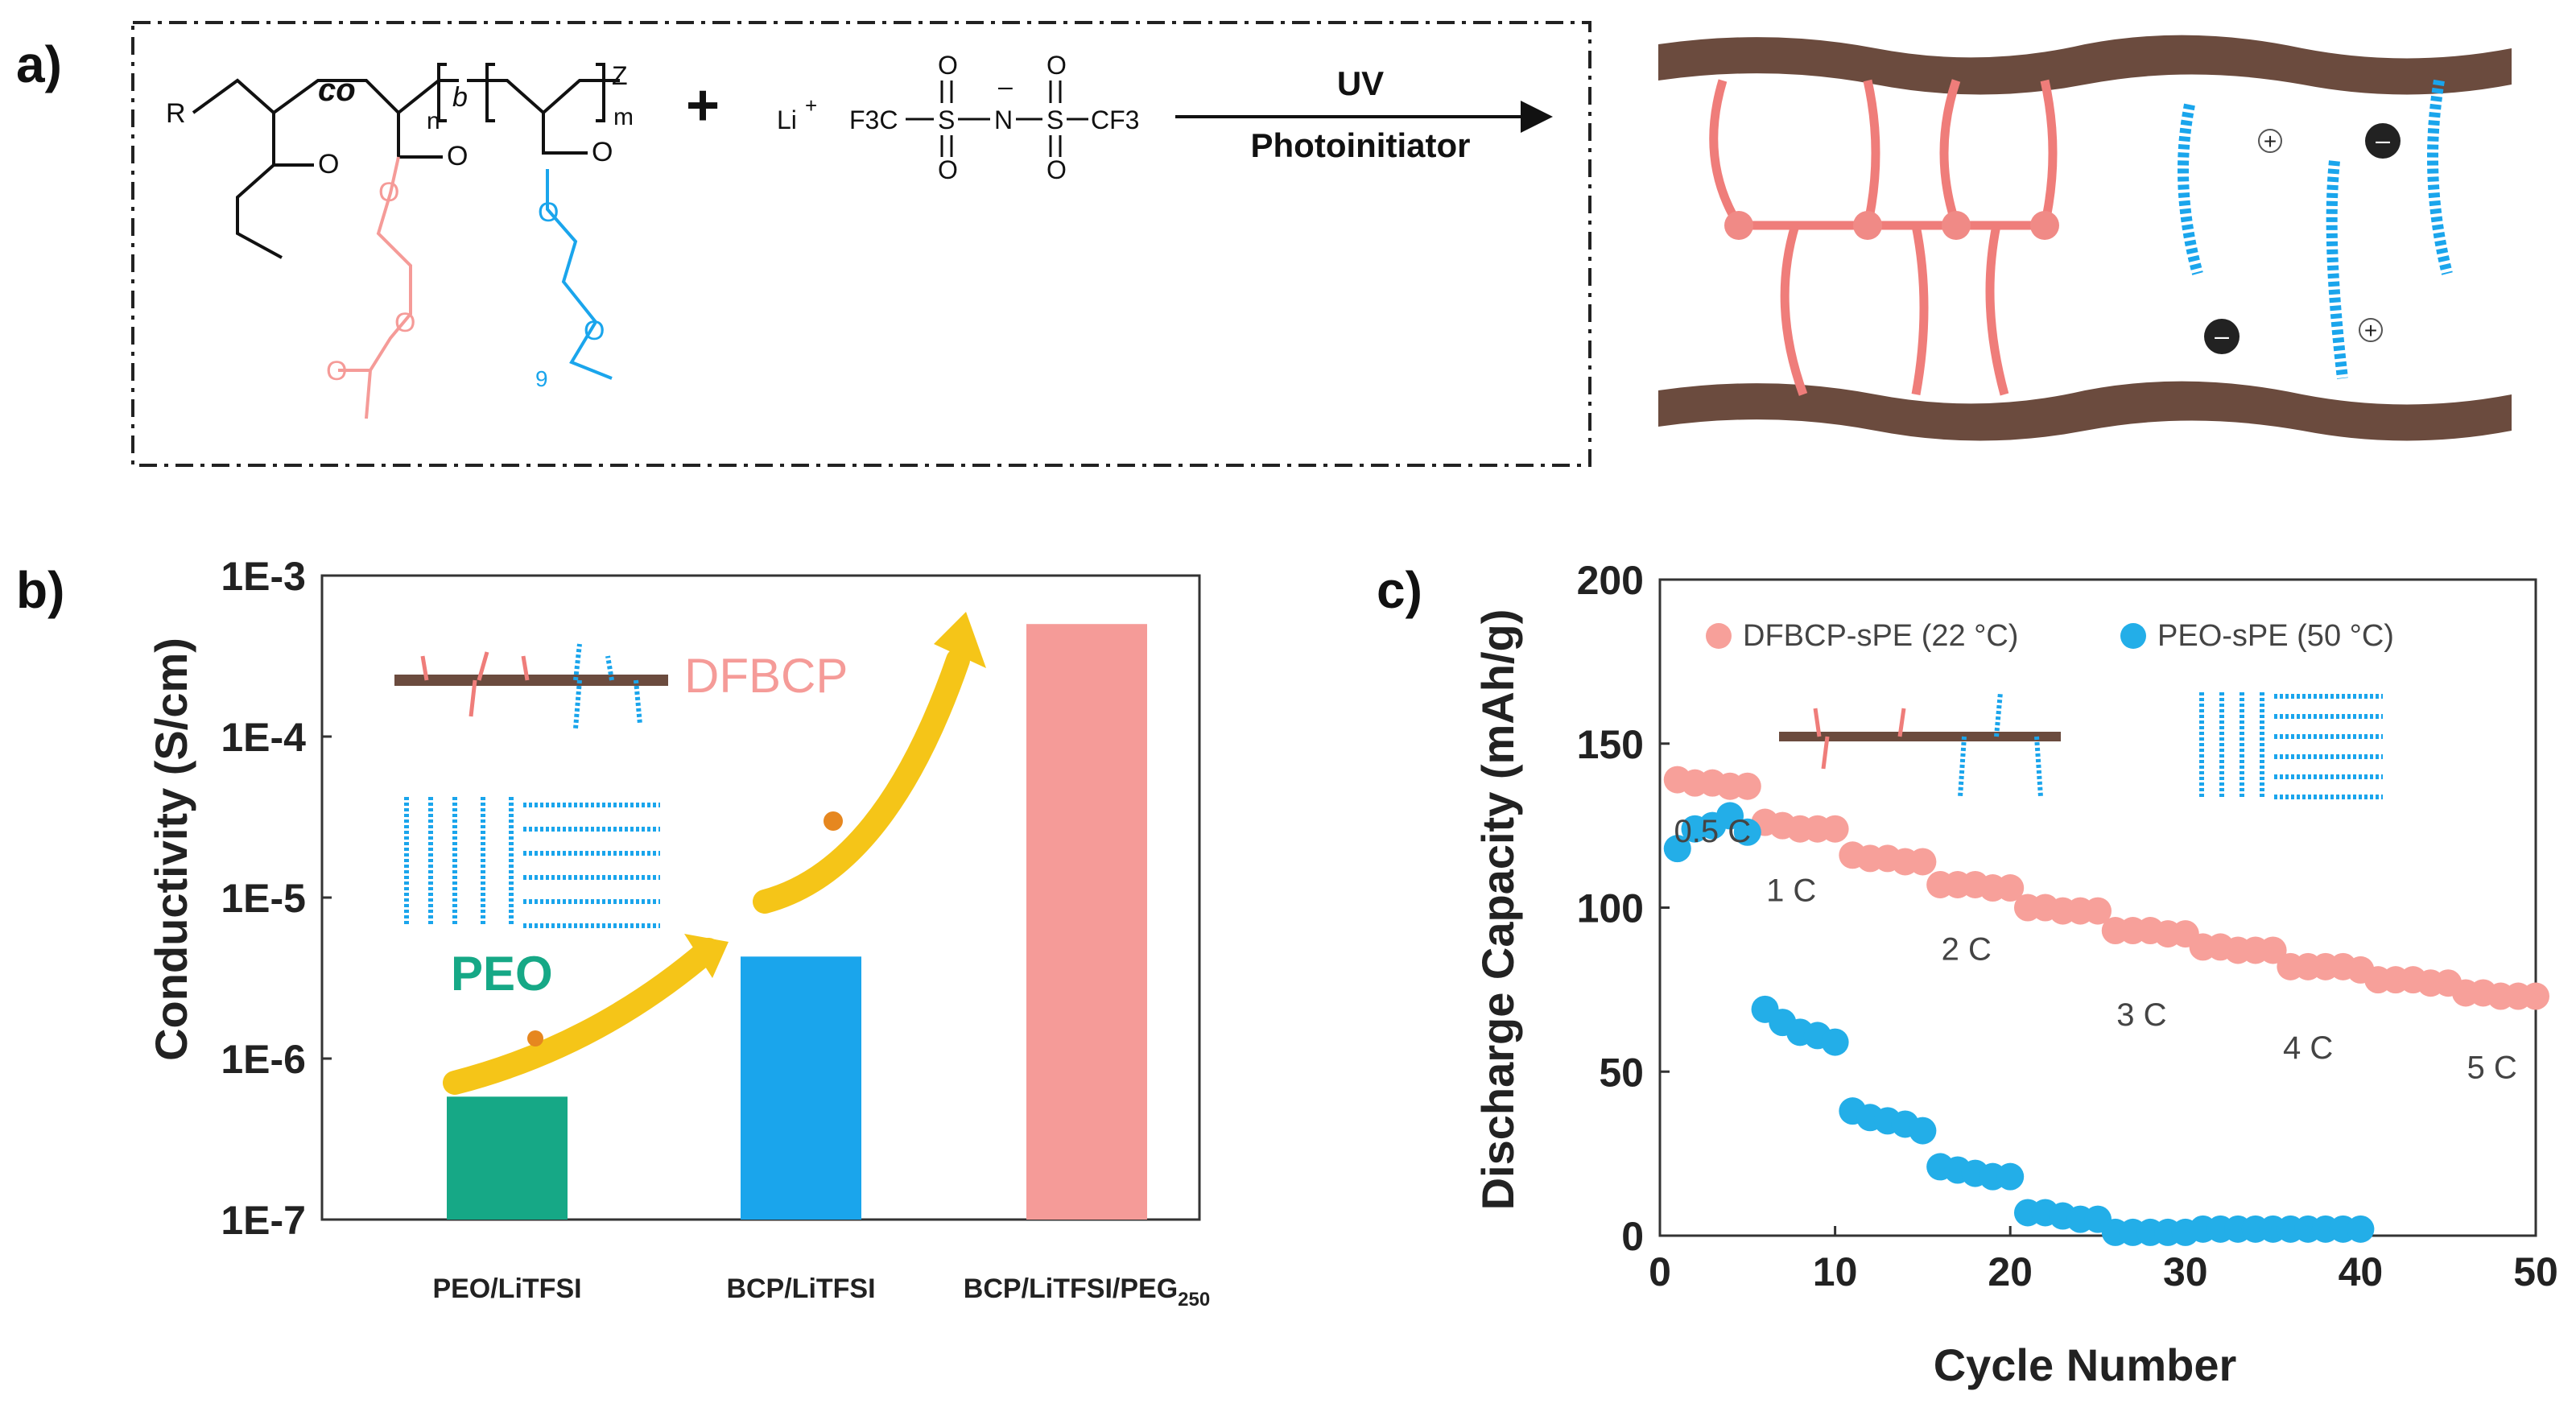 This screenshot has height=1420, width=2576. Describe the element at coordinates (873, 119) in the screenshot. I see `f3c-label: F3C` at that location.